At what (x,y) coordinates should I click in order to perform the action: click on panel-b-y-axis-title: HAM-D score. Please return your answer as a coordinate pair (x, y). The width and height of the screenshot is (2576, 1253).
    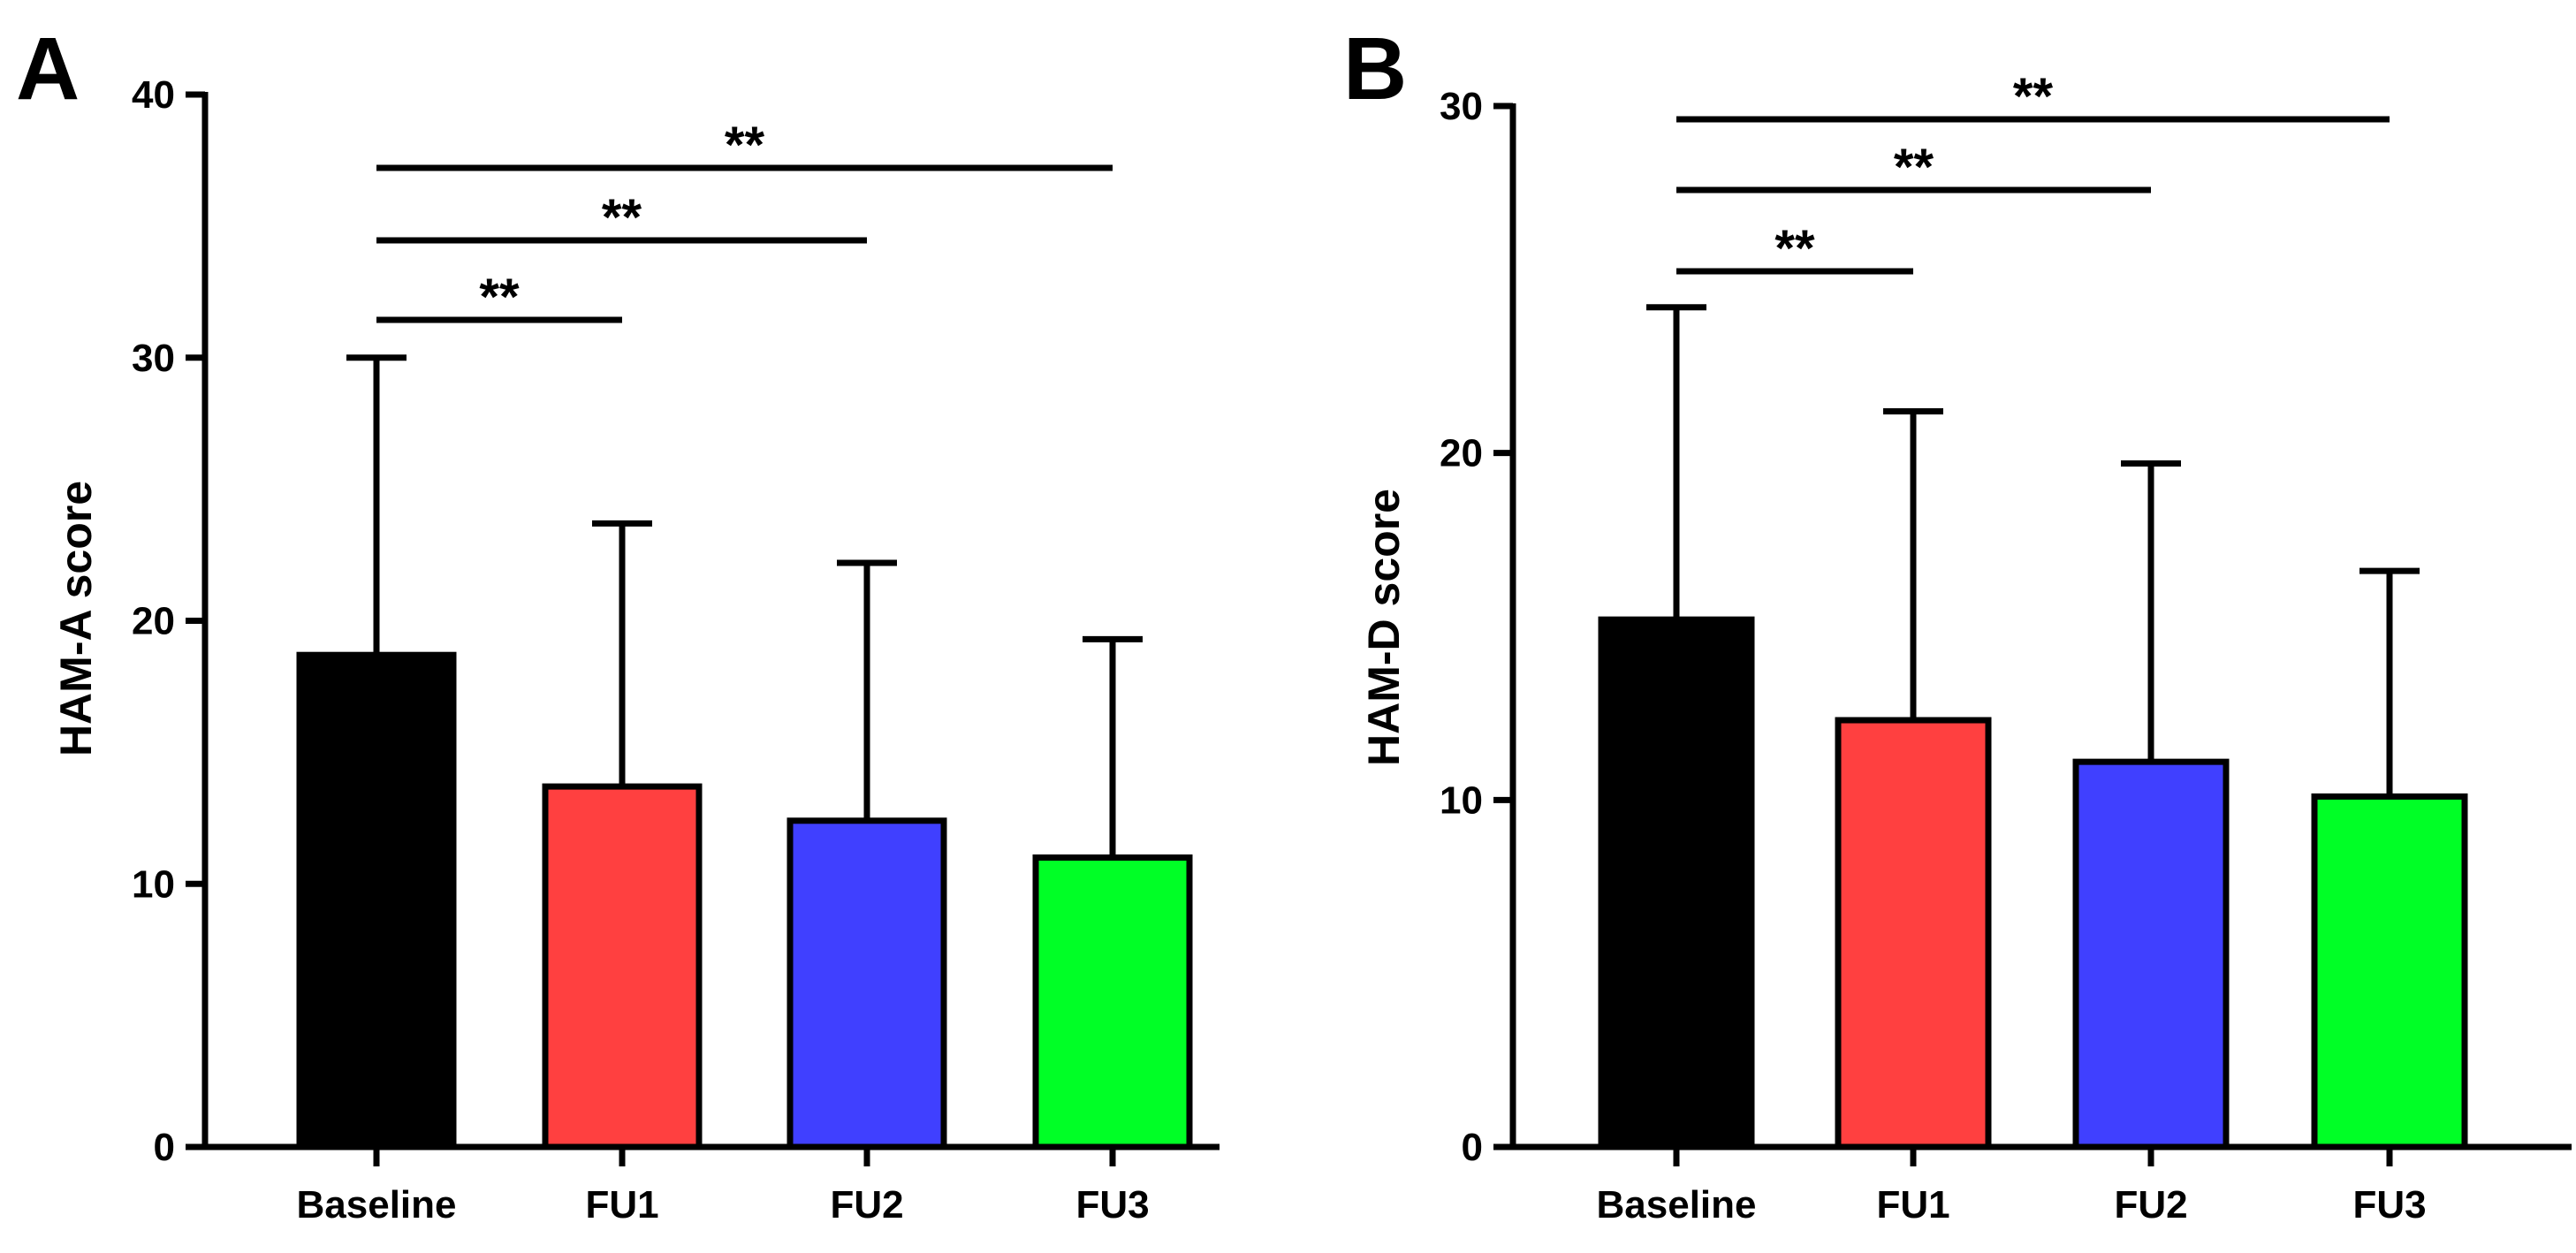
    Looking at the image, I should click on (1384, 627).